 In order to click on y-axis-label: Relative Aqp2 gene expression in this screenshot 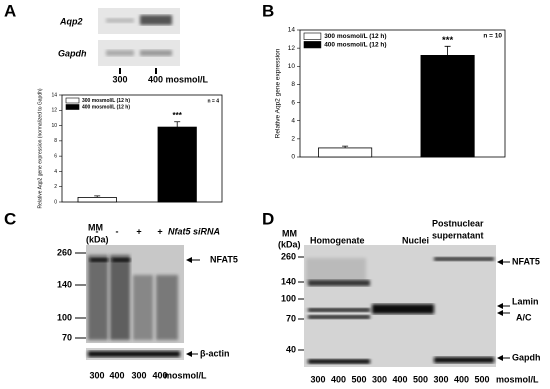, I will do `click(278, 93)`.